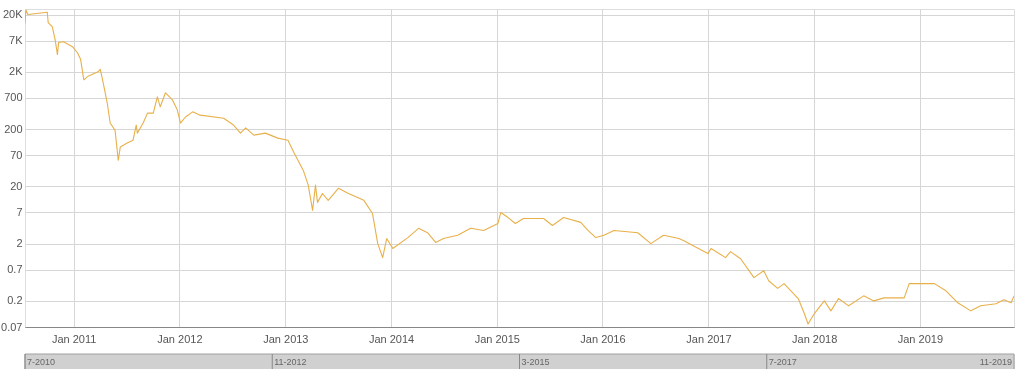 Image resolution: width=1024 pixels, height=369 pixels. Describe the element at coordinates (41, 362) in the screenshot. I see `text: 7-2010` at that location.